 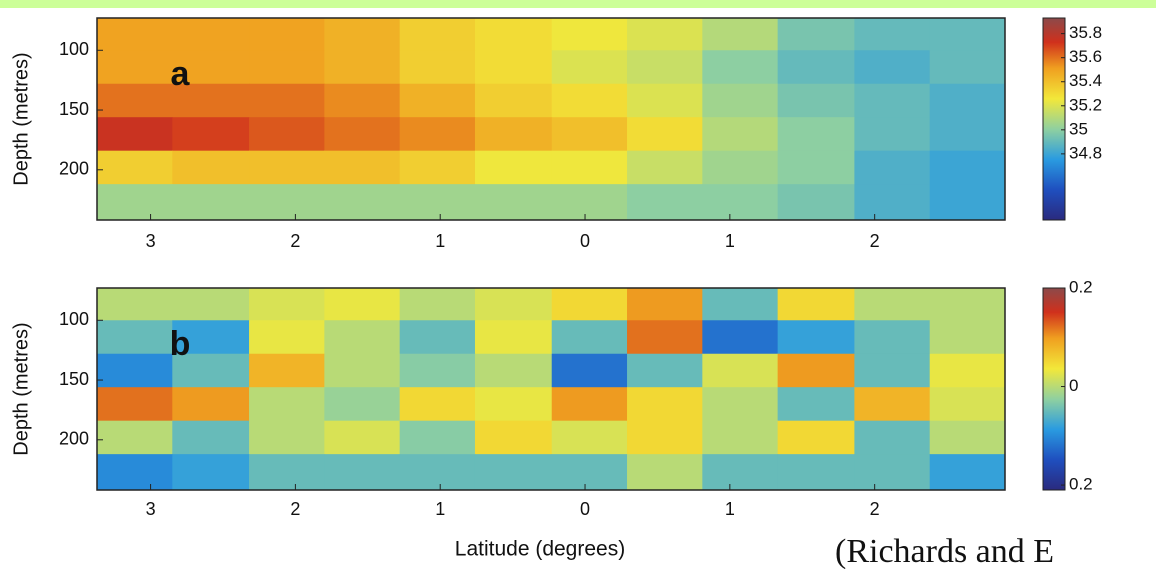 What do you see at coordinates (21, 388) in the screenshot?
I see `y-axis-label: Depth (metres)` at bounding box center [21, 388].